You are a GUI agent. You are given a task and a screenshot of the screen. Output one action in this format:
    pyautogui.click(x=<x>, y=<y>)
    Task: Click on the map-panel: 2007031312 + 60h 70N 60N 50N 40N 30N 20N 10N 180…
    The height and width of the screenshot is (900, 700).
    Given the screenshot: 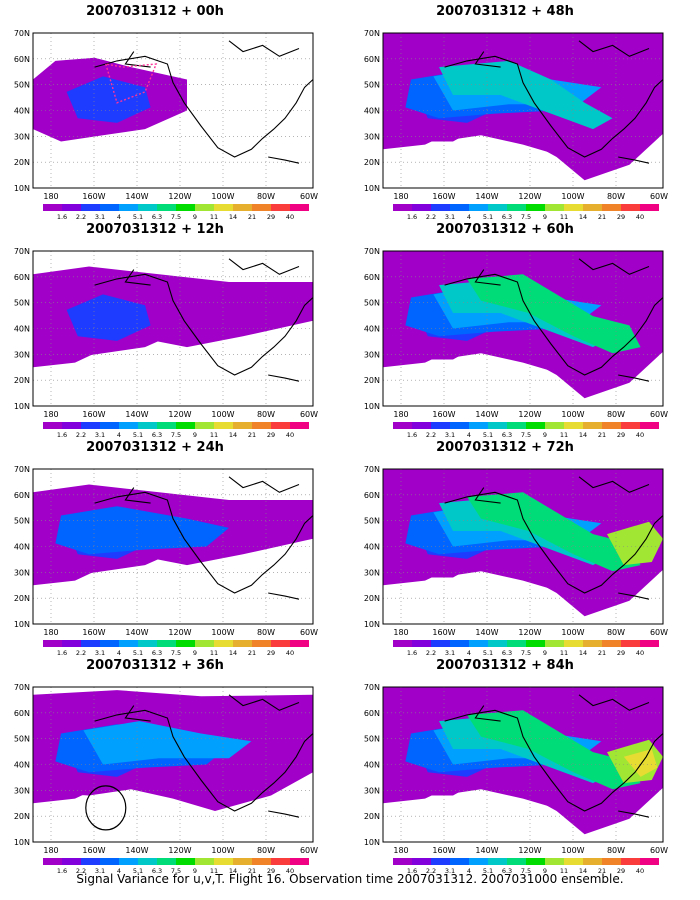 What is the action you would take?
    pyautogui.click(x=520, y=332)
    